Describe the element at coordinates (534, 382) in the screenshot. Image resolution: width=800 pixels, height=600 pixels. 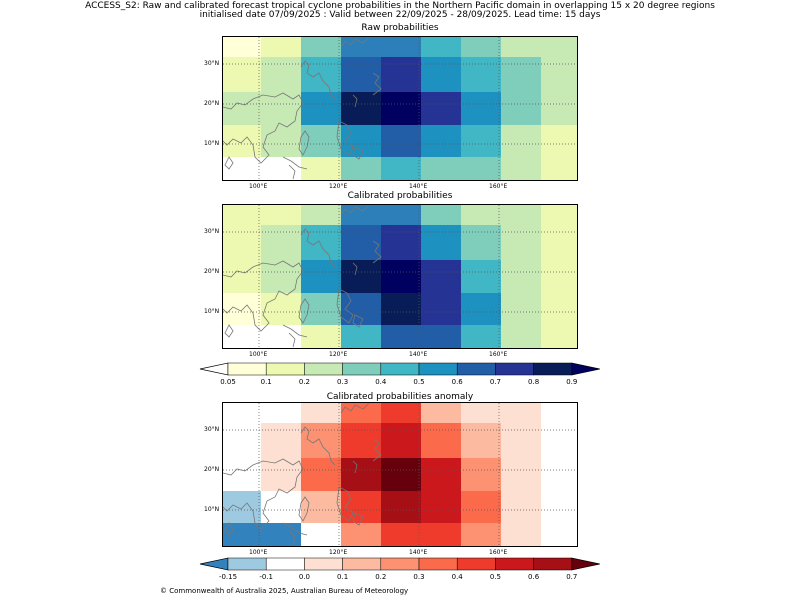
I see `colorbar-tick-label: 0.8` at that location.